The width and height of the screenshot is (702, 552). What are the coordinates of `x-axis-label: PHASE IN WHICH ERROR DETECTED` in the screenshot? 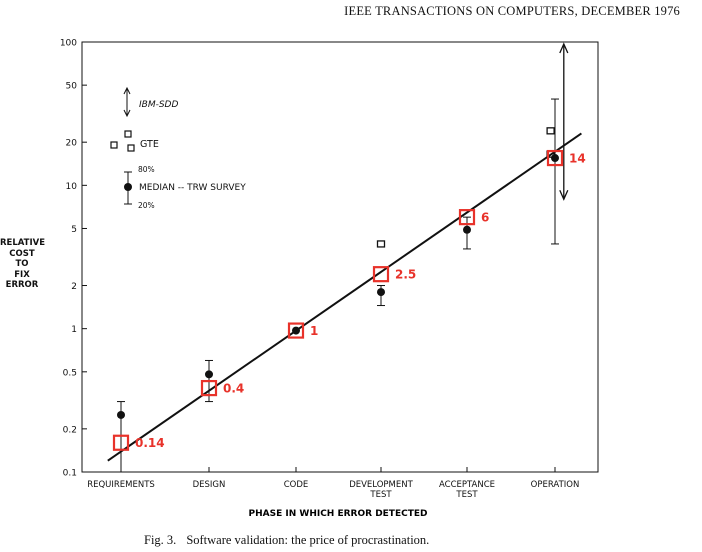 It's located at (338, 514).